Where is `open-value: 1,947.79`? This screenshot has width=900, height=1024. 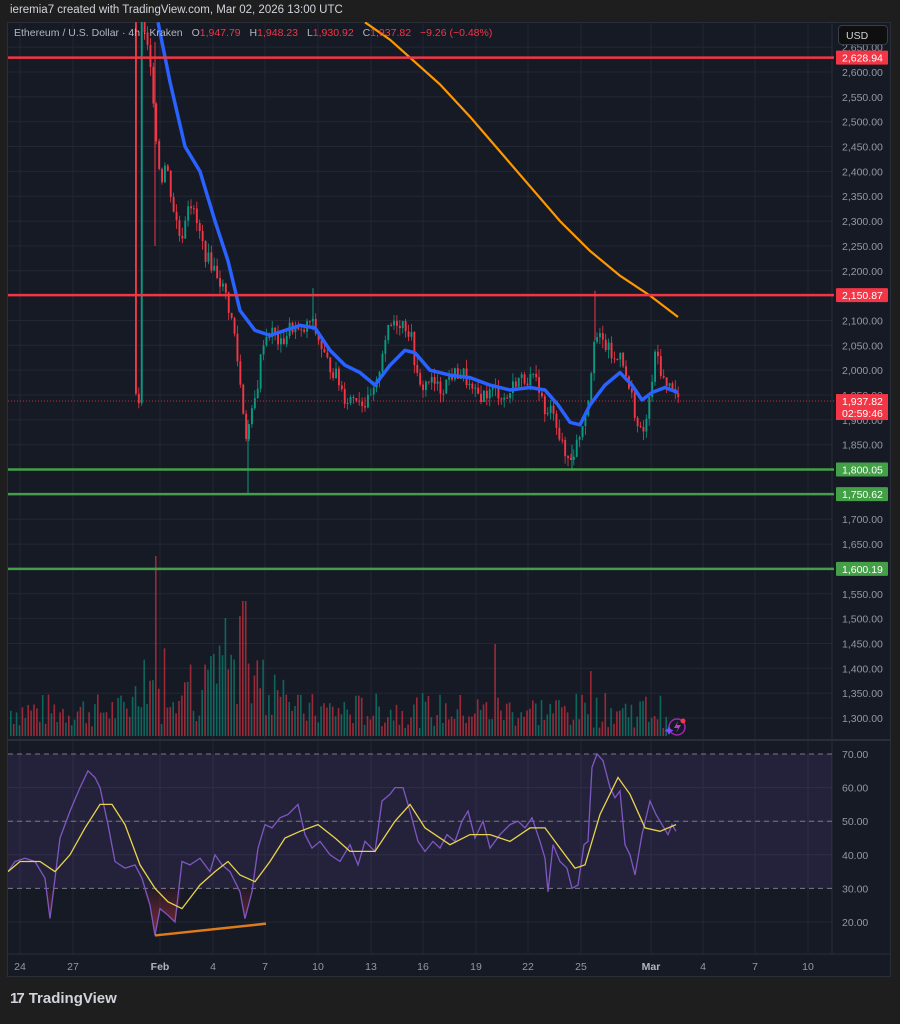 open-value: 1,947.79 is located at coordinates (220, 33).